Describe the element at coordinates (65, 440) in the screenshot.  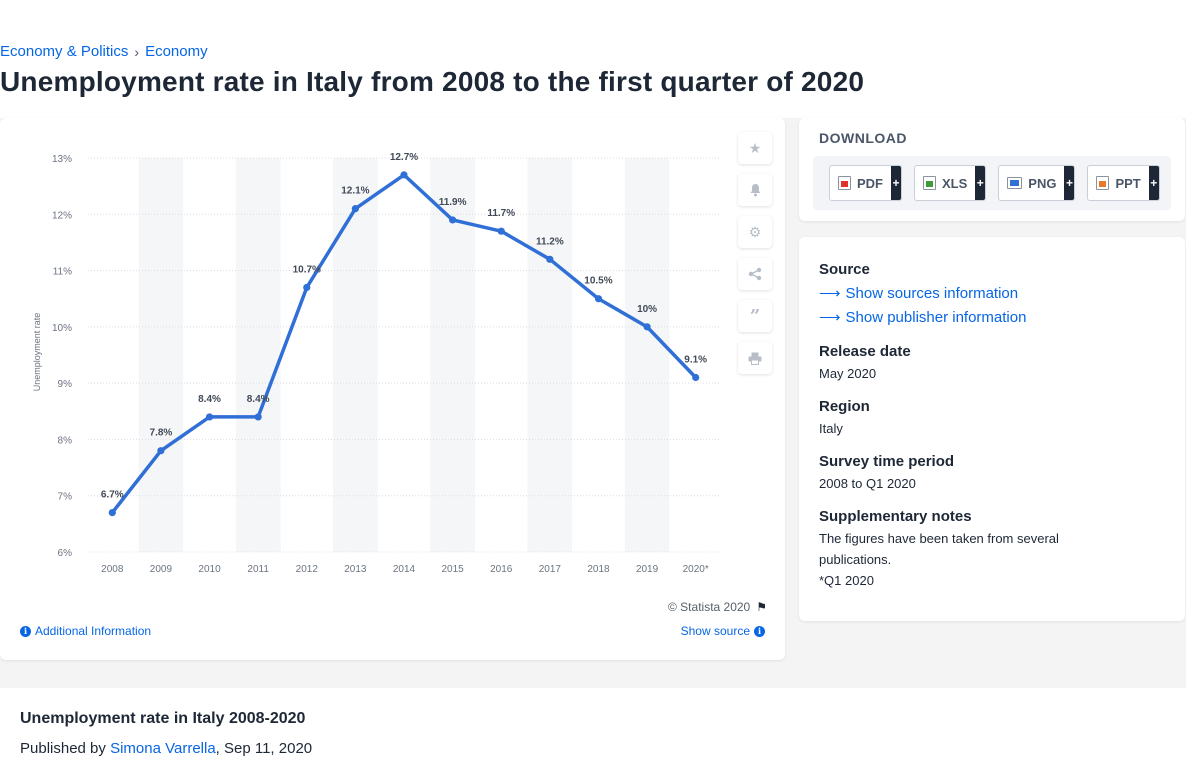
I see `y-tick-label: 8%` at that location.